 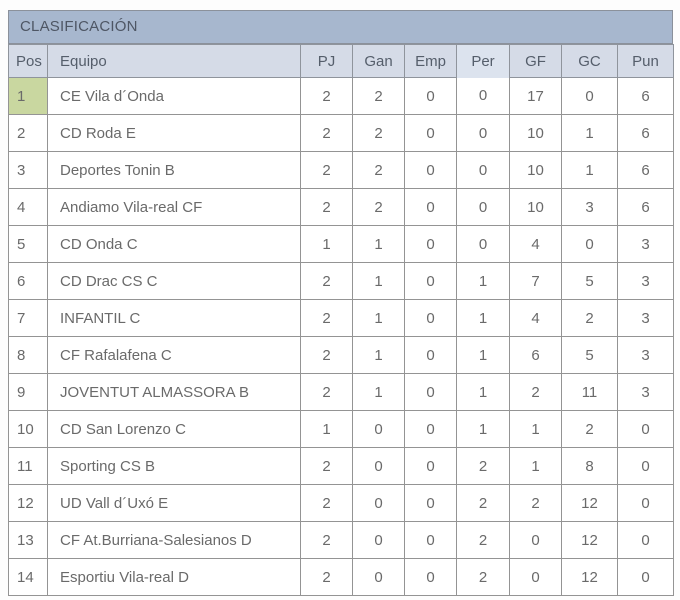 What do you see at coordinates (174, 503) in the screenshot?
I see `team-name-cell: UD Vall d´Uxó E` at bounding box center [174, 503].